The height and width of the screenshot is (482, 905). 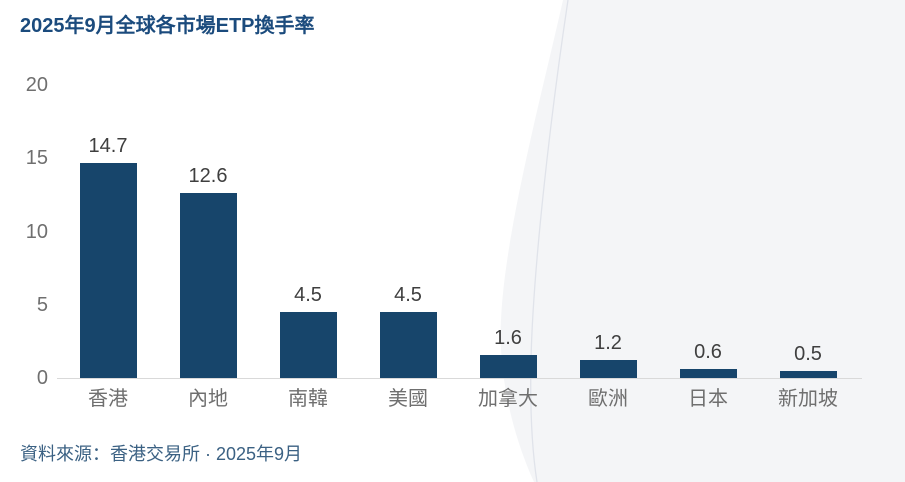 What do you see at coordinates (708, 352) in the screenshot?
I see `bar-value-label: 0.6` at bounding box center [708, 352].